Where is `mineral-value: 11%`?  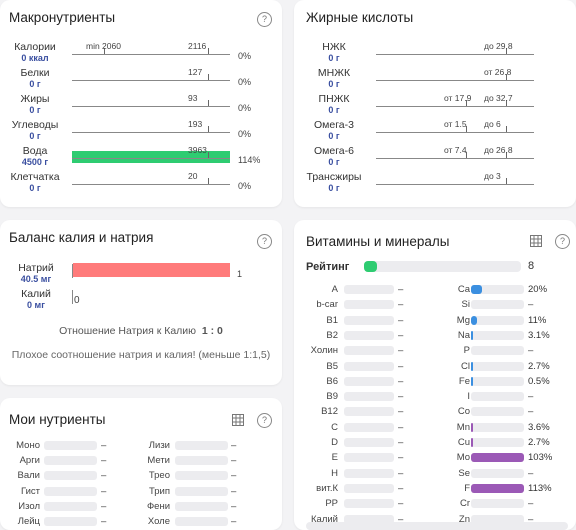 mineral-value: 11% is located at coordinates (537, 320).